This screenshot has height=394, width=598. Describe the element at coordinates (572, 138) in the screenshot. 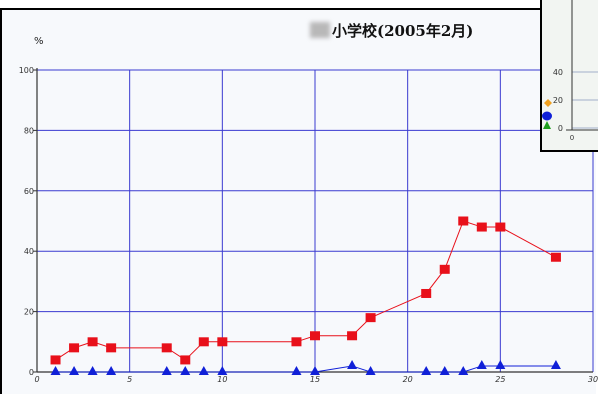

I see `inset-x-tick-label: 0` at that location.